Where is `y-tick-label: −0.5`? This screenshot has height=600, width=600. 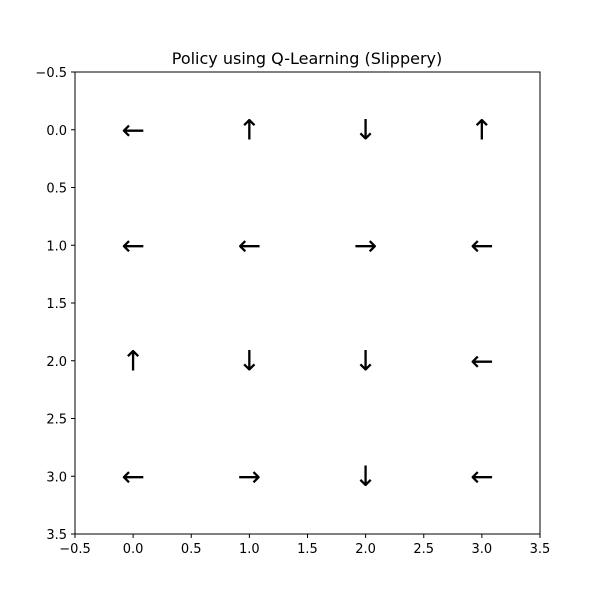
y-tick-label: −0.5 is located at coordinates (51, 73).